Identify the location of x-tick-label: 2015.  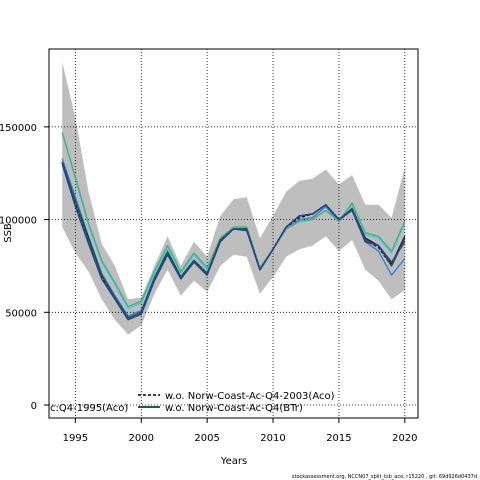
(338, 438).